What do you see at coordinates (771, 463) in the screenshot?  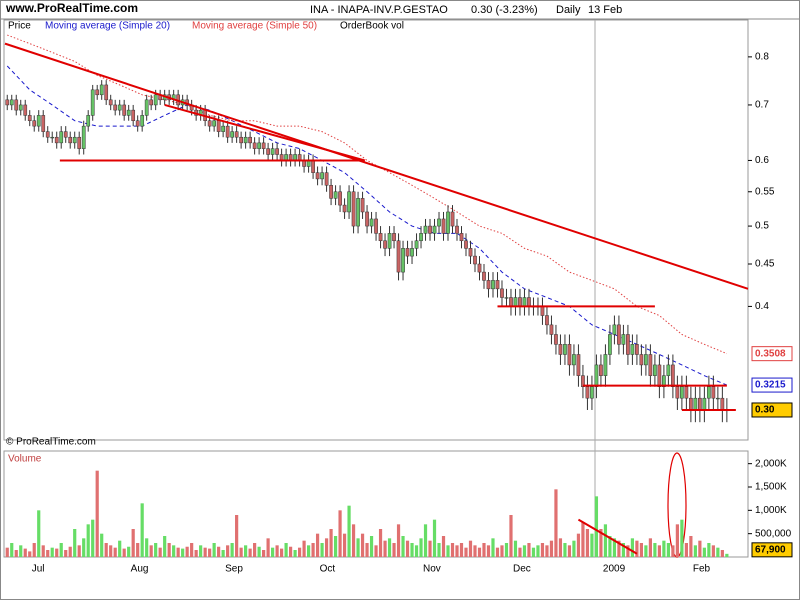 I see `y-tick-label: 2,000K` at bounding box center [771, 463].